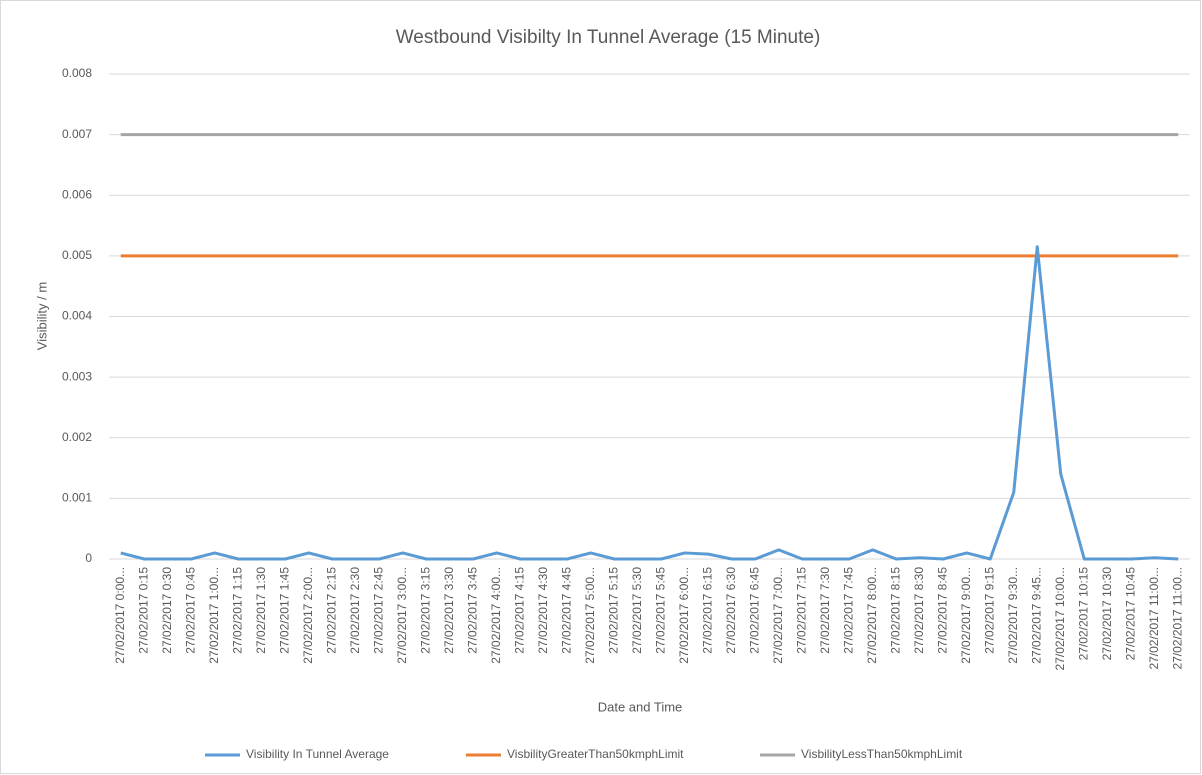 The image size is (1202, 775). Describe the element at coordinates (472, 610) in the screenshot. I see `x-tick-label: 27/02/2017 3:45` at that location.